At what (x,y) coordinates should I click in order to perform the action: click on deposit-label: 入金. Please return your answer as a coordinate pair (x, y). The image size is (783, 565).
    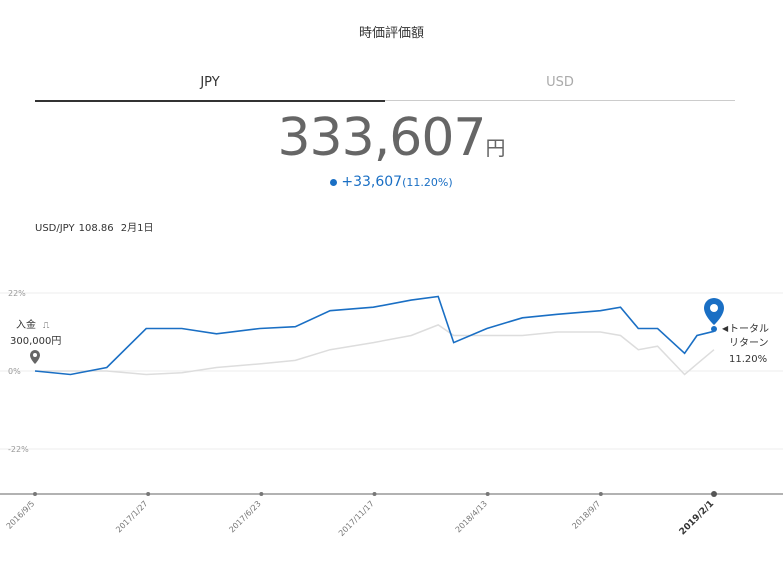
    Looking at the image, I should click on (26, 324).